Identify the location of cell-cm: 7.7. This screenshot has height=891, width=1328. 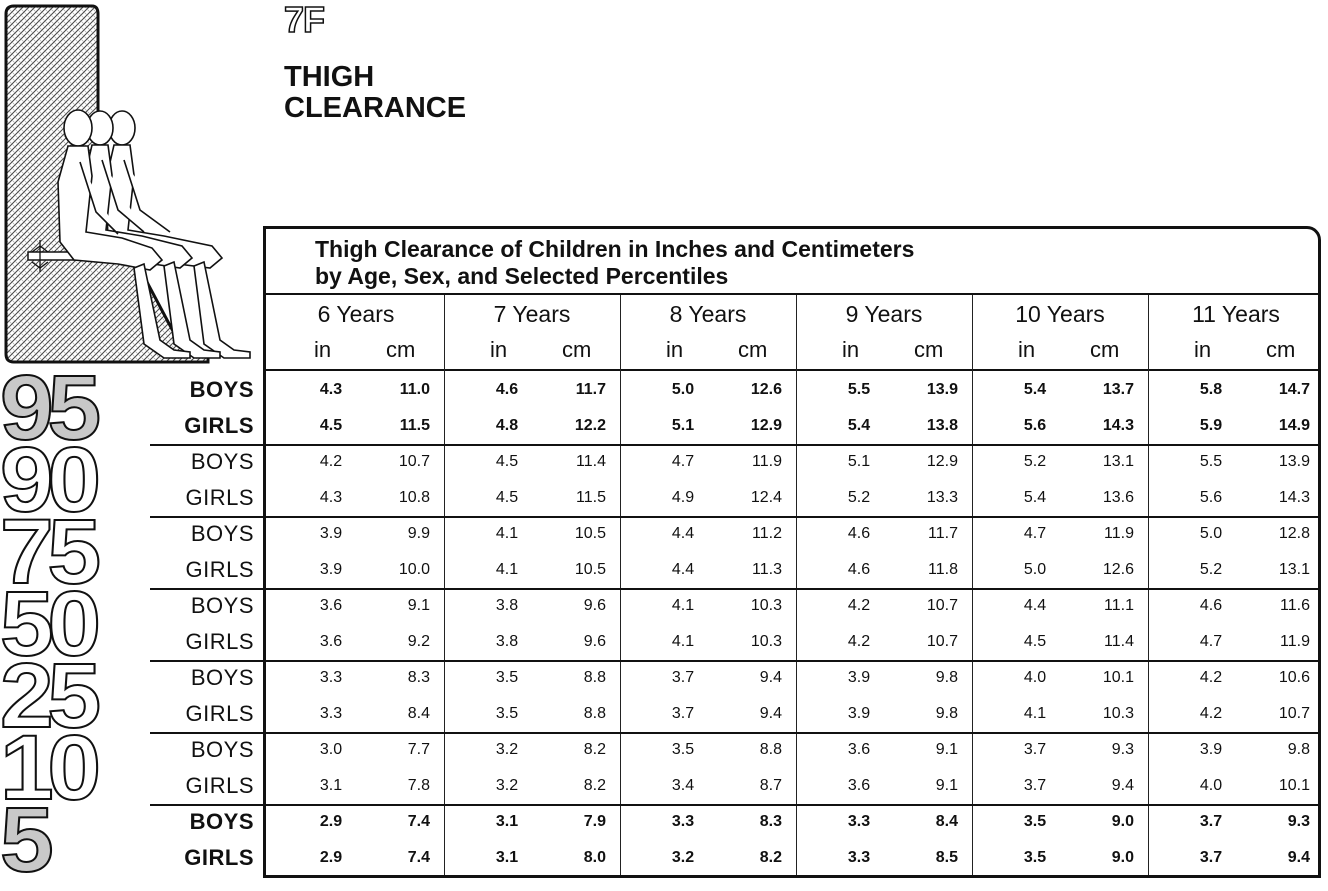
(418, 749).